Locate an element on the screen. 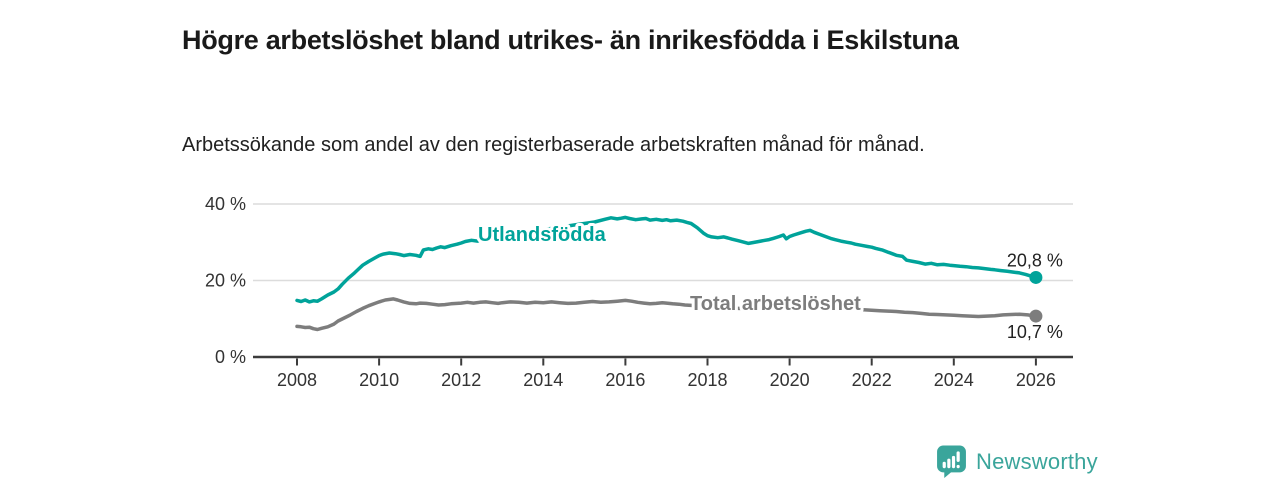 This screenshot has width=1280, height=480. speech-bubble-shape is located at coordinates (951, 461).